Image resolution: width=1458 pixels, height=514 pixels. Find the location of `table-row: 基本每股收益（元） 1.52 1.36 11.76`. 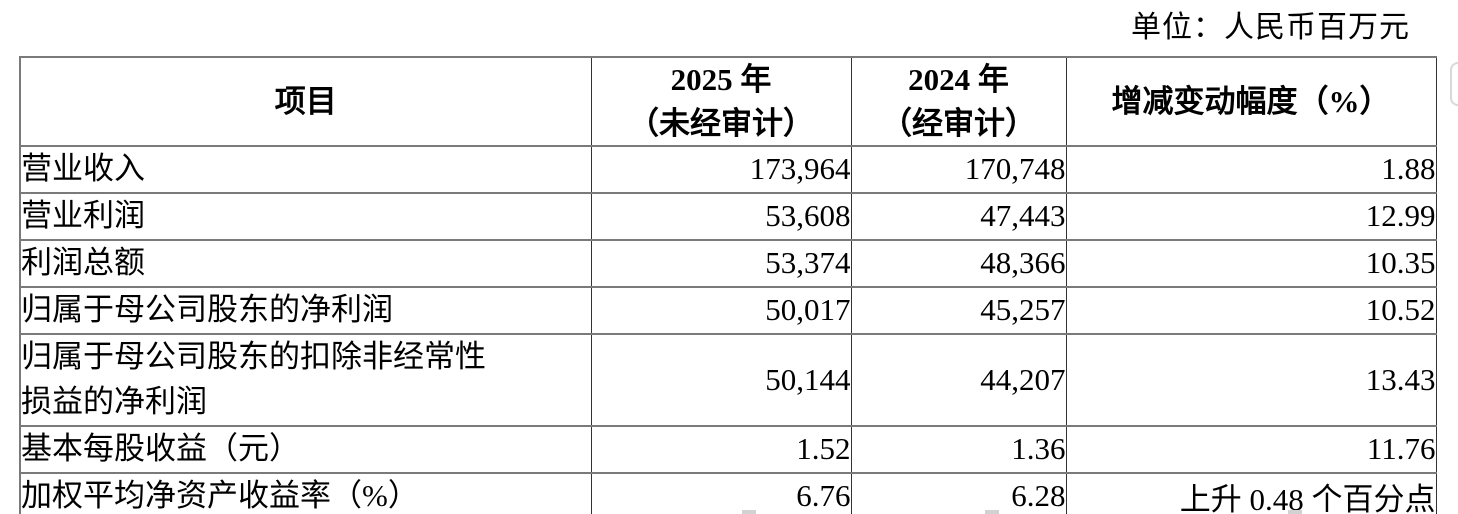

table-row: 基本每股收益（元） 1.52 1.36 11.76 is located at coordinates (728, 449).